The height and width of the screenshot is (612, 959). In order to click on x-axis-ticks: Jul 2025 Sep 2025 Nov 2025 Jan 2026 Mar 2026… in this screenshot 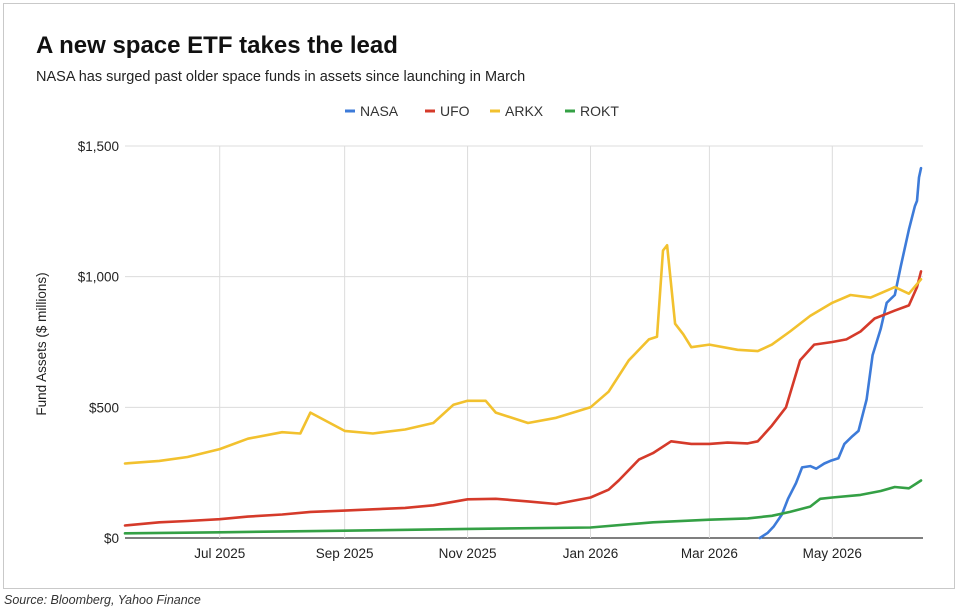, I will do `click(528, 553)`.